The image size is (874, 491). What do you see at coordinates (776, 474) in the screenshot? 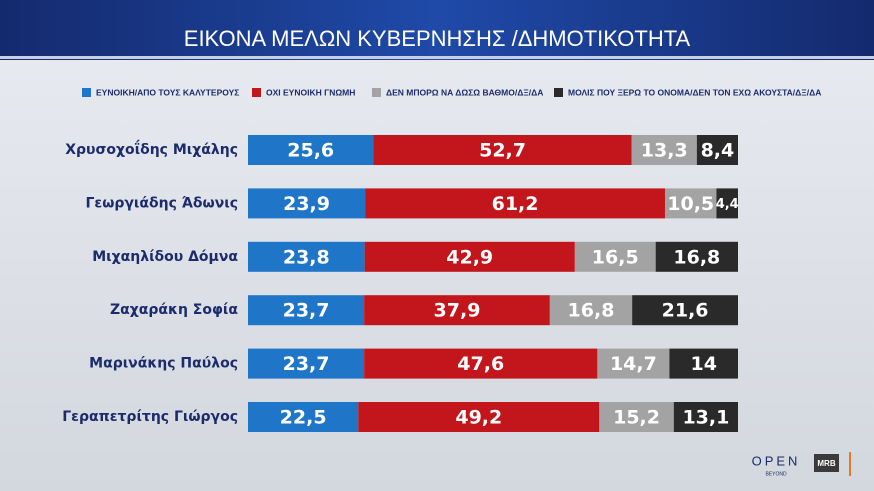
I see `logo-beyond: BEYOND` at bounding box center [776, 474].